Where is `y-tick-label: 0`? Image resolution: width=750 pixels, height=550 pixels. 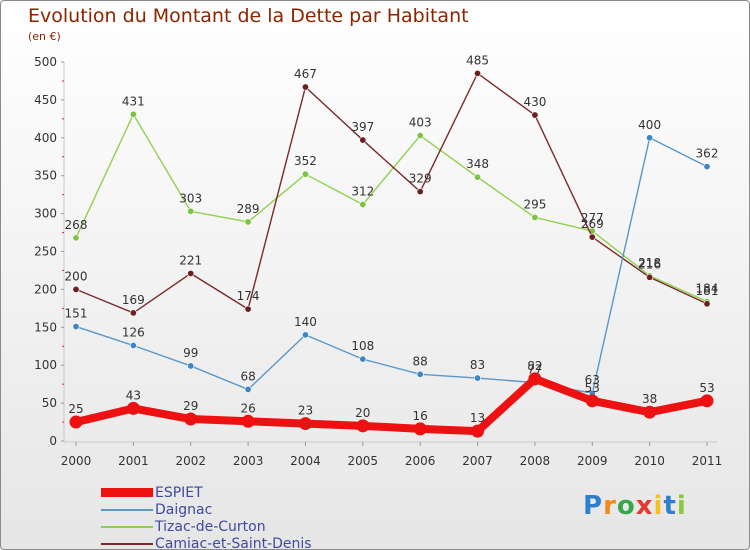
y-tick-label: 0 is located at coordinates (53, 441).